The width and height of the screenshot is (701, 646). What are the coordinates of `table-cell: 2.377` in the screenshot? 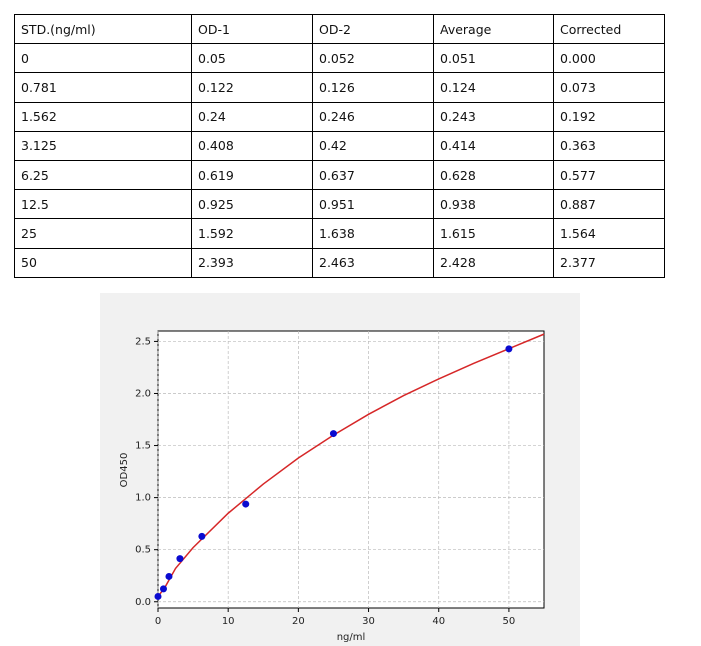 It's located at (609, 262).